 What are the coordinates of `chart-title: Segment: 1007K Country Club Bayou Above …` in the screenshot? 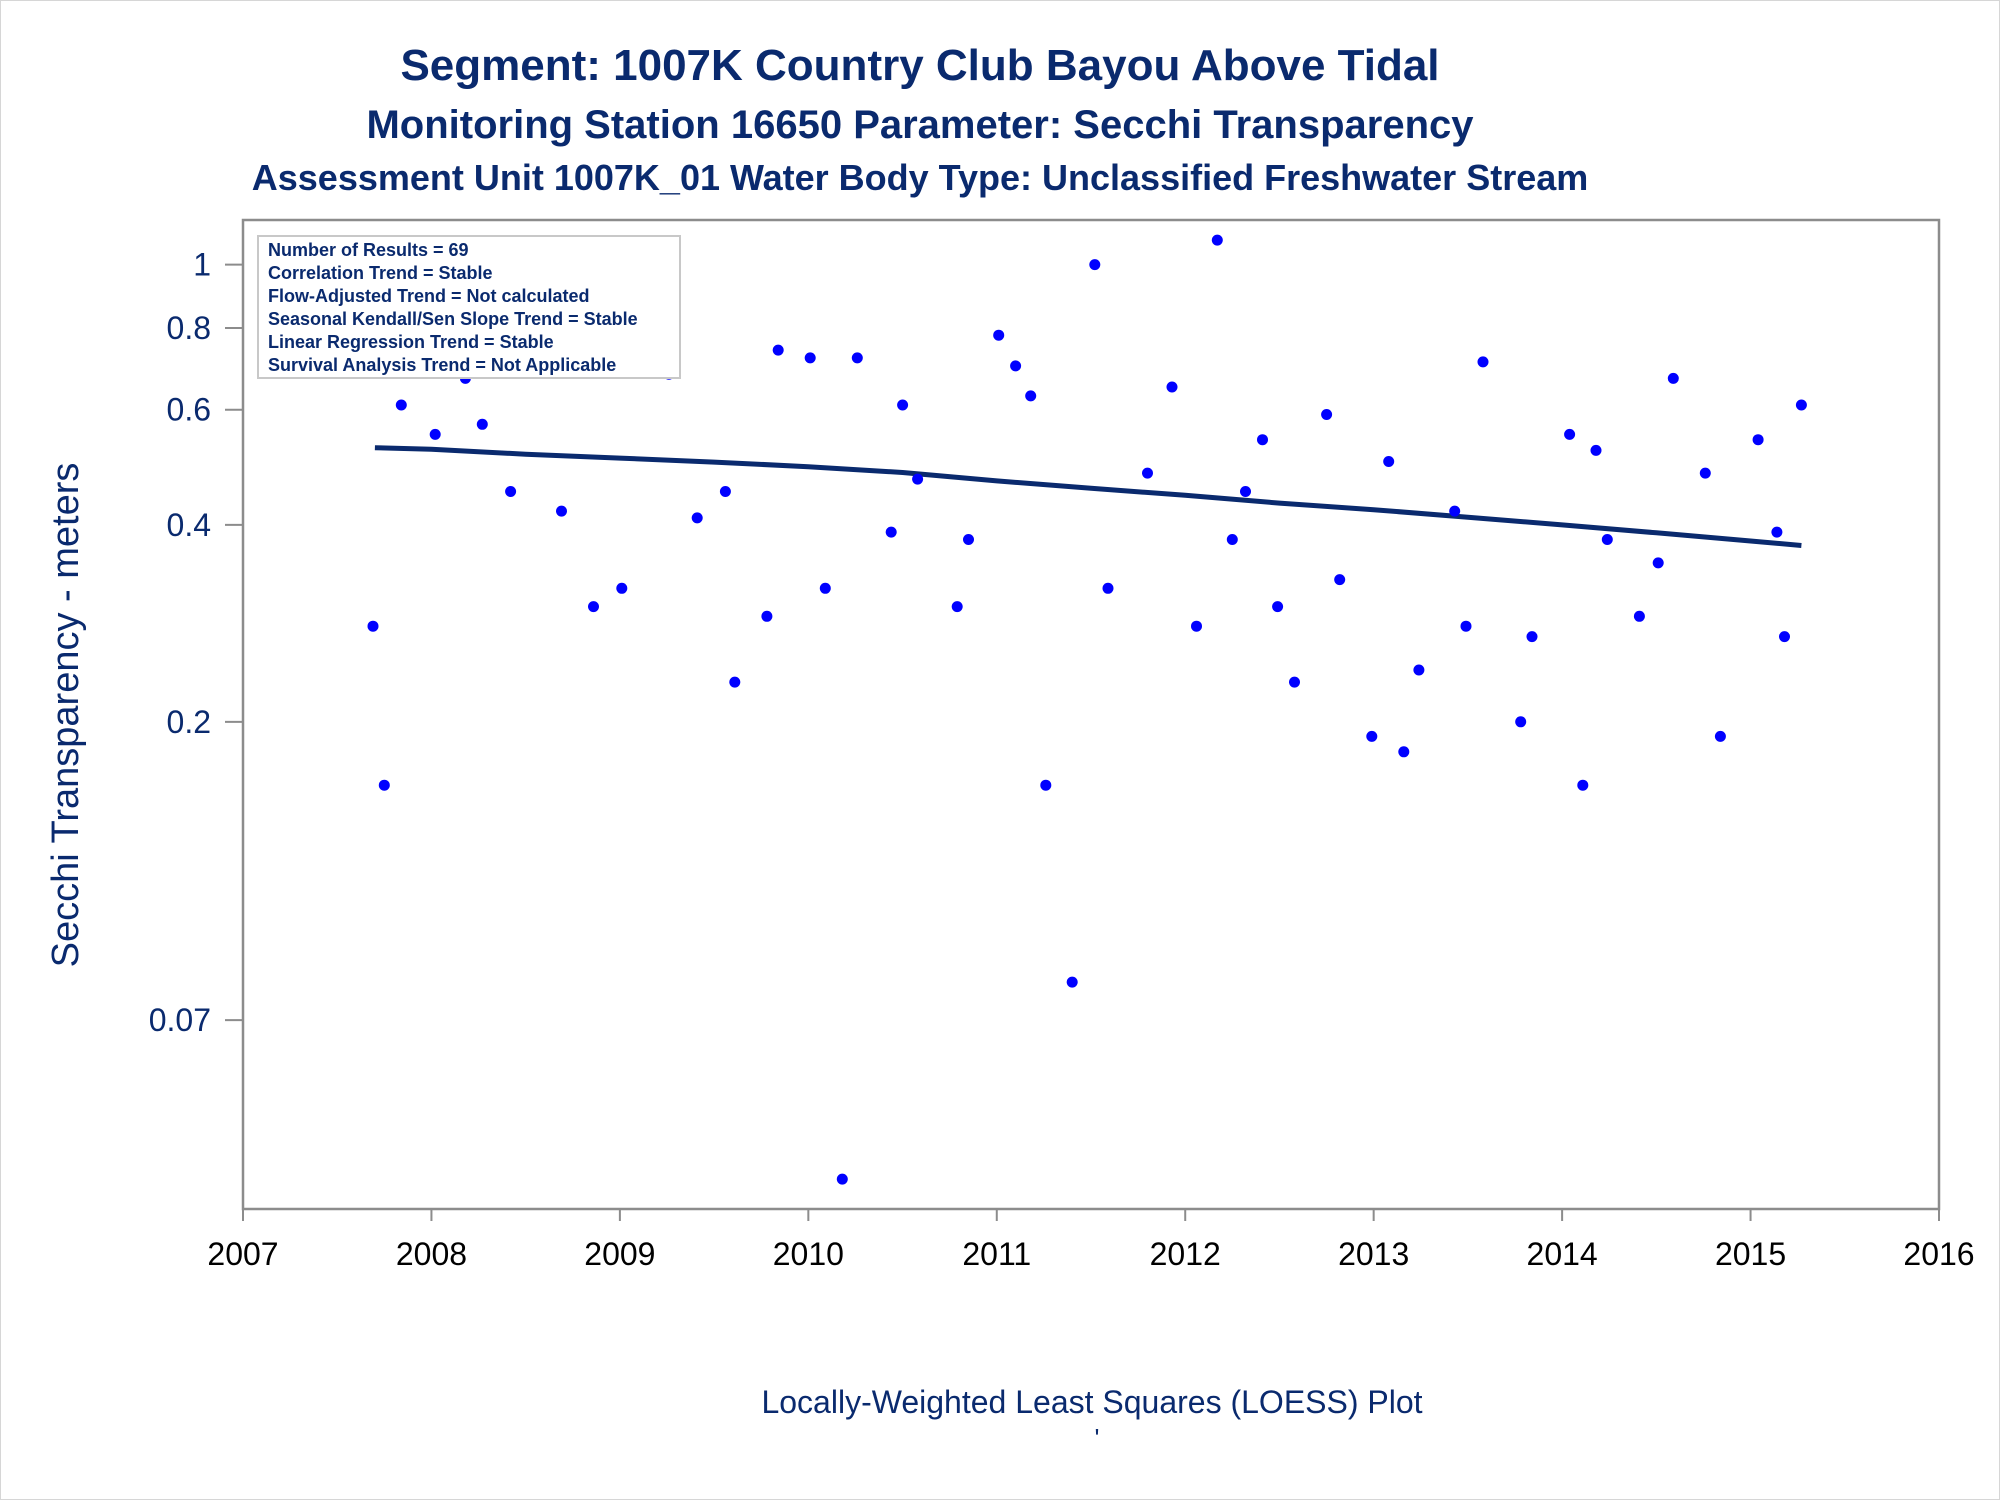 It's located at (919, 65).